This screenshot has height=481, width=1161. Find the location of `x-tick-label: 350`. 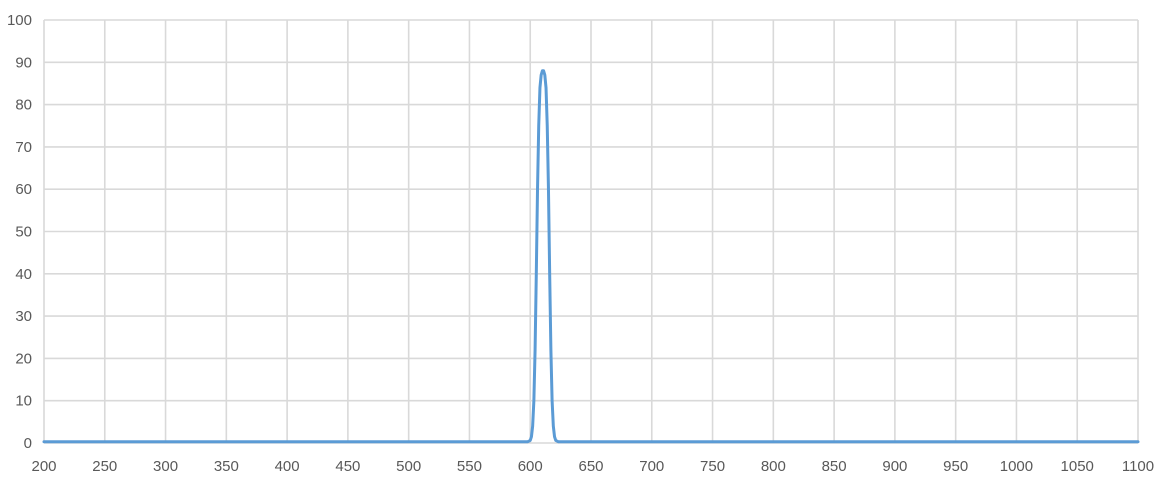

x-tick-label: 350 is located at coordinates (226, 466).